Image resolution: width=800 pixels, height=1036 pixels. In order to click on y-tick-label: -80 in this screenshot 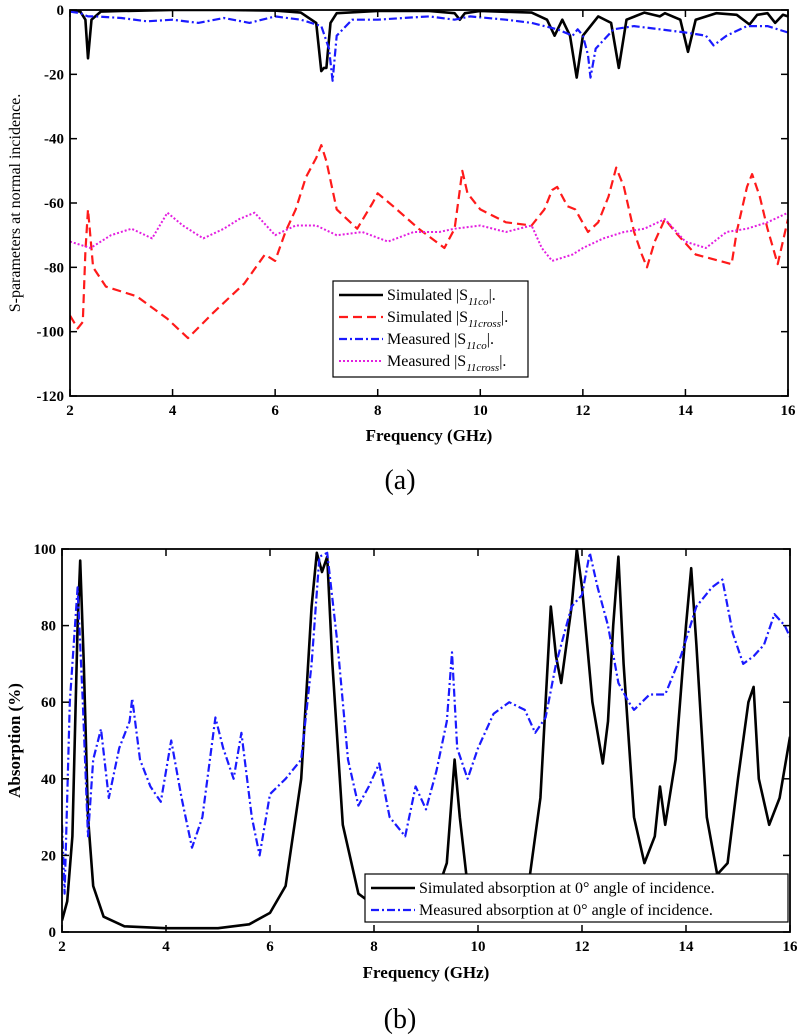, I will do `click(54, 268)`.